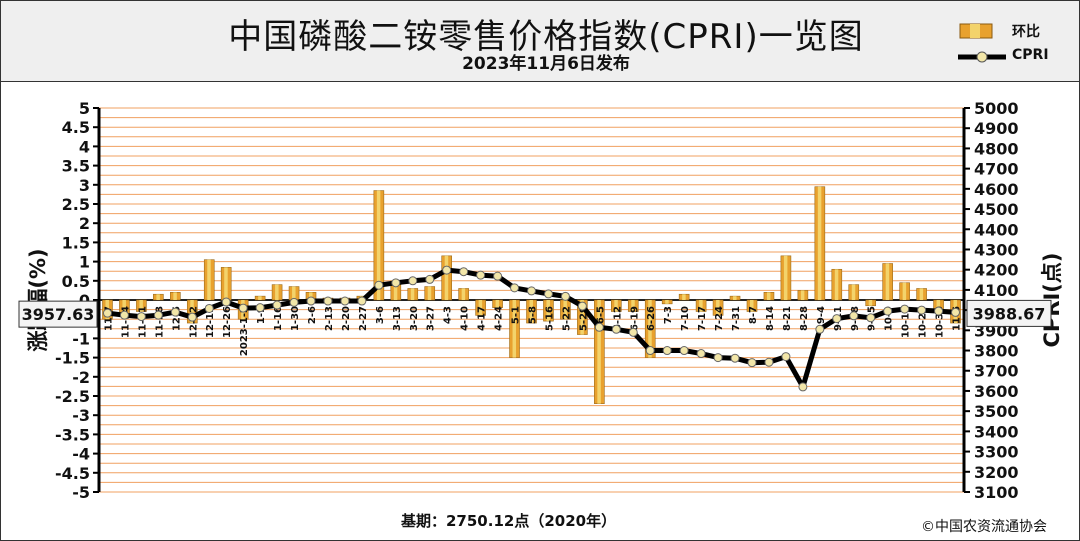 The height and width of the screenshot is (541, 1080). I want to click on left-tick-label: 1.5, so click(76, 242).